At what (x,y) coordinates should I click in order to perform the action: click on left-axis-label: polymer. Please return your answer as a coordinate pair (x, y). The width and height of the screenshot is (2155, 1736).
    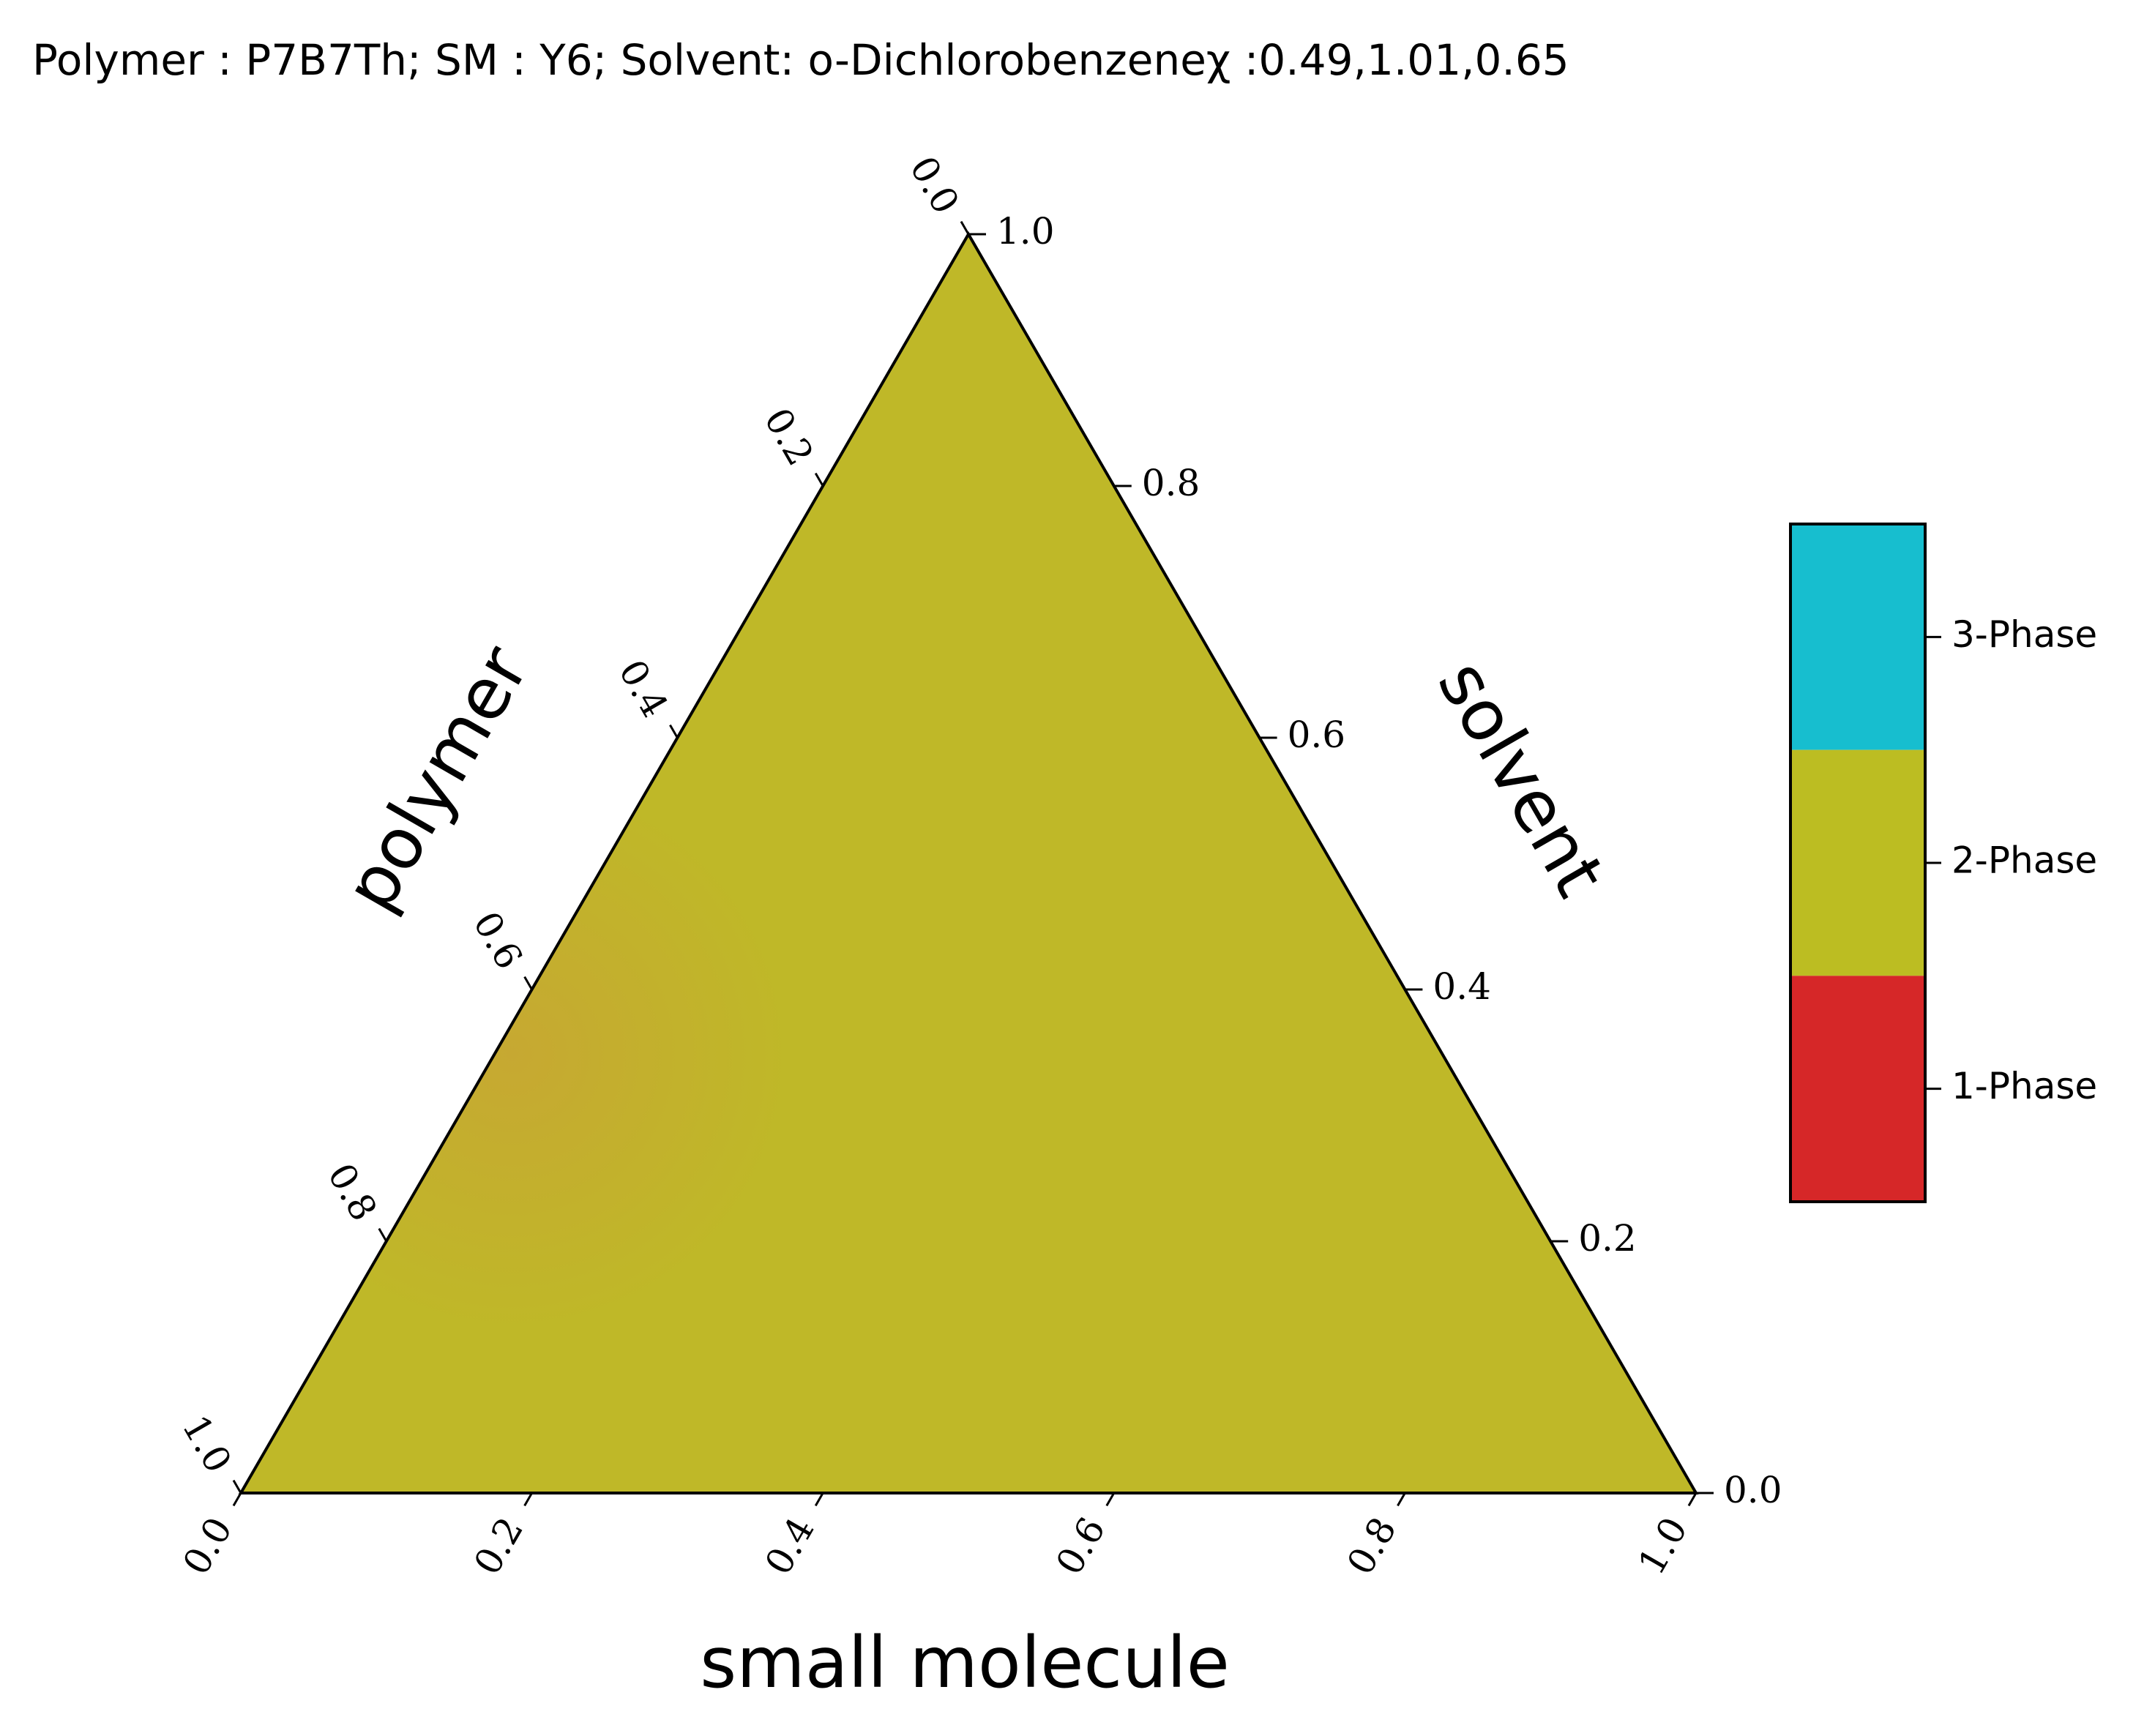
    Looking at the image, I should click on (437, 778).